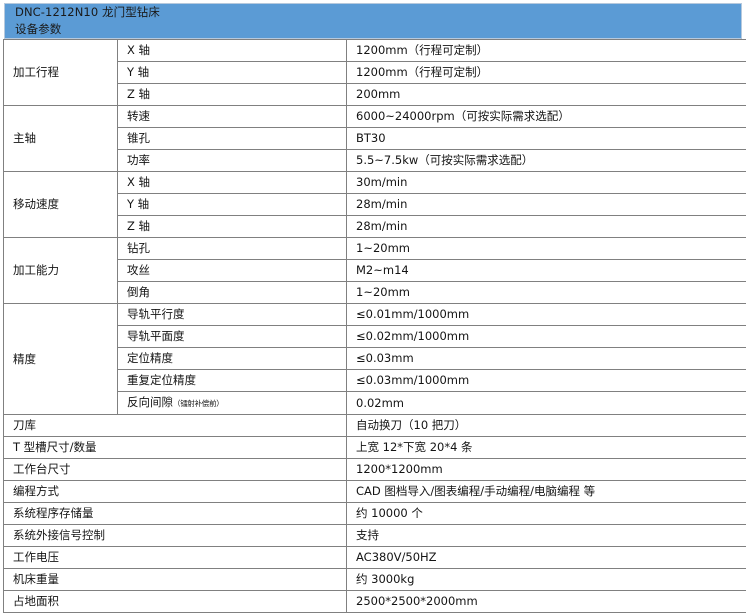 This screenshot has height=613, width=746. What do you see at coordinates (546, 271) in the screenshot?
I see `parameter-value: M2~m14` at bounding box center [546, 271].